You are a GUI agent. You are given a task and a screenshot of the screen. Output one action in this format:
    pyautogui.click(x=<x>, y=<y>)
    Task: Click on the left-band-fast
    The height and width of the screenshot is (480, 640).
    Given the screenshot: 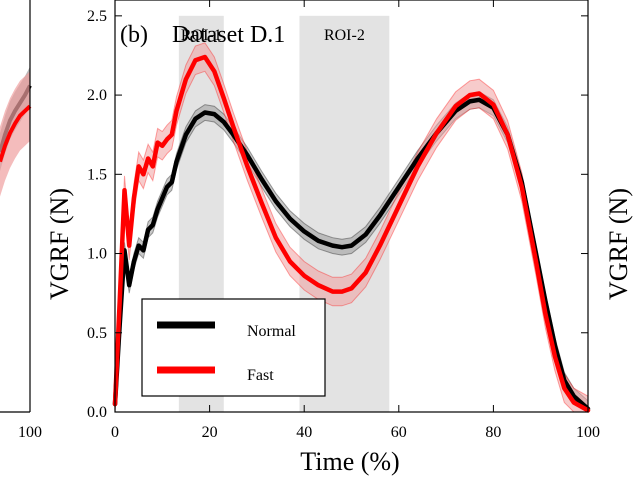 What is the action you would take?
    pyautogui.click(x=15, y=134)
    